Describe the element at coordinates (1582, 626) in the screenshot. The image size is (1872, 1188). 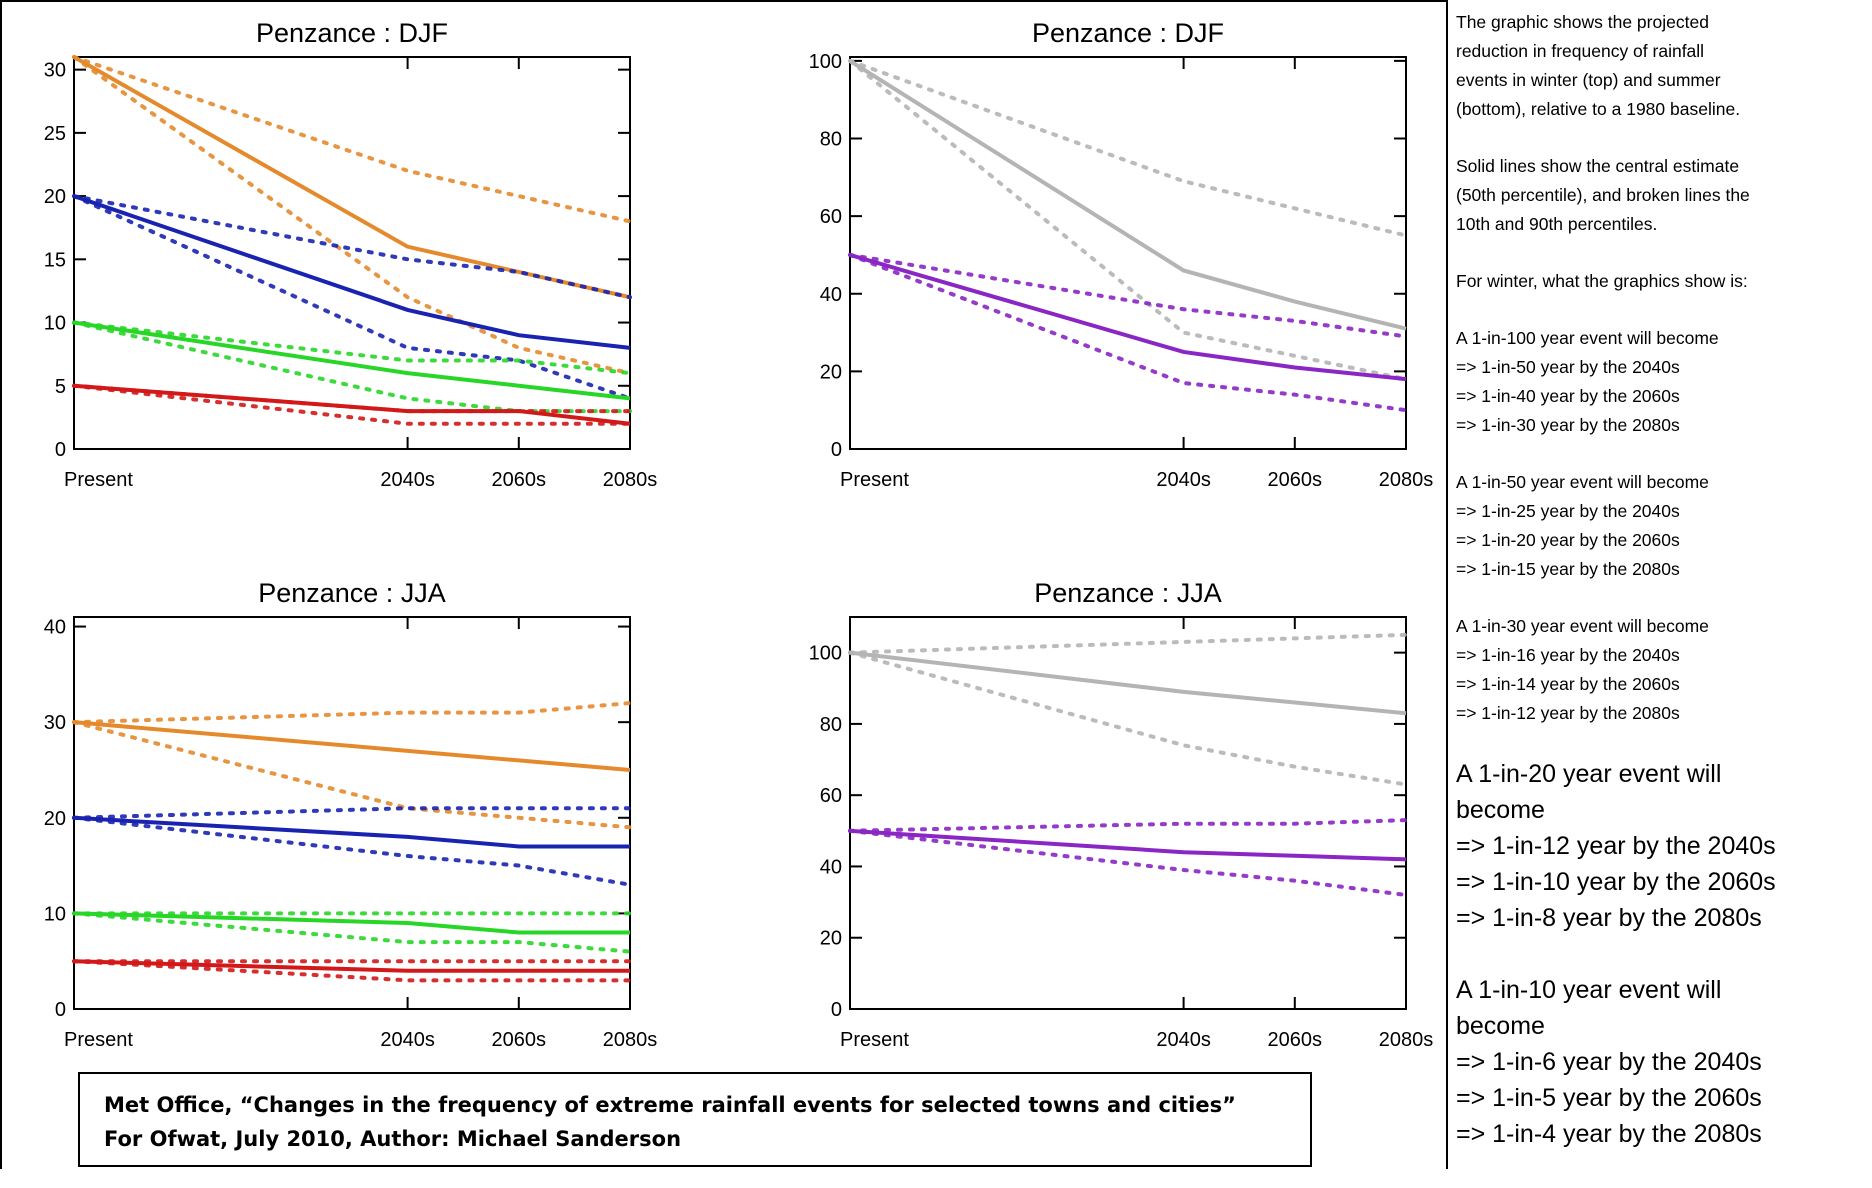
I see `text-line: A 1-in-30 year event will become` at that location.